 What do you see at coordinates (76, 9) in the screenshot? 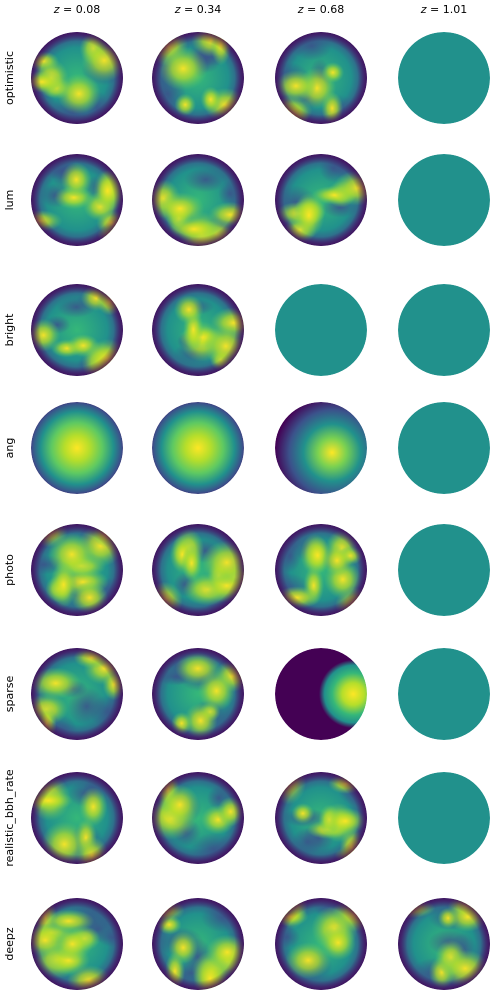
I see `column-title-1: z = 0.08` at bounding box center [76, 9].